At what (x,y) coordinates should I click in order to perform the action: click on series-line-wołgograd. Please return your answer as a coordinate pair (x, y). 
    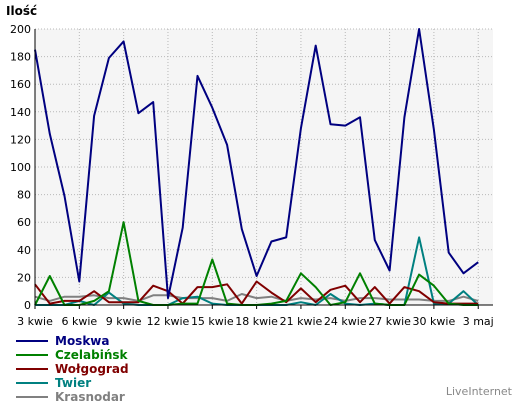
    Looking at the image, I should click on (256, 292).